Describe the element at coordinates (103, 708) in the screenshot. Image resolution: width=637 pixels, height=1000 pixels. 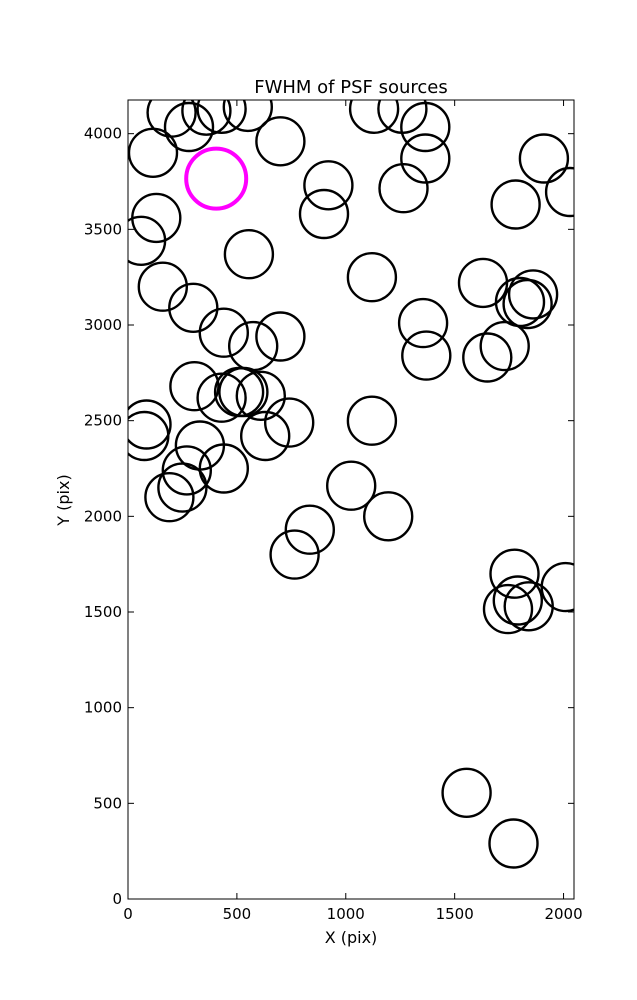
I see `y-tick-label: 1000` at that location.